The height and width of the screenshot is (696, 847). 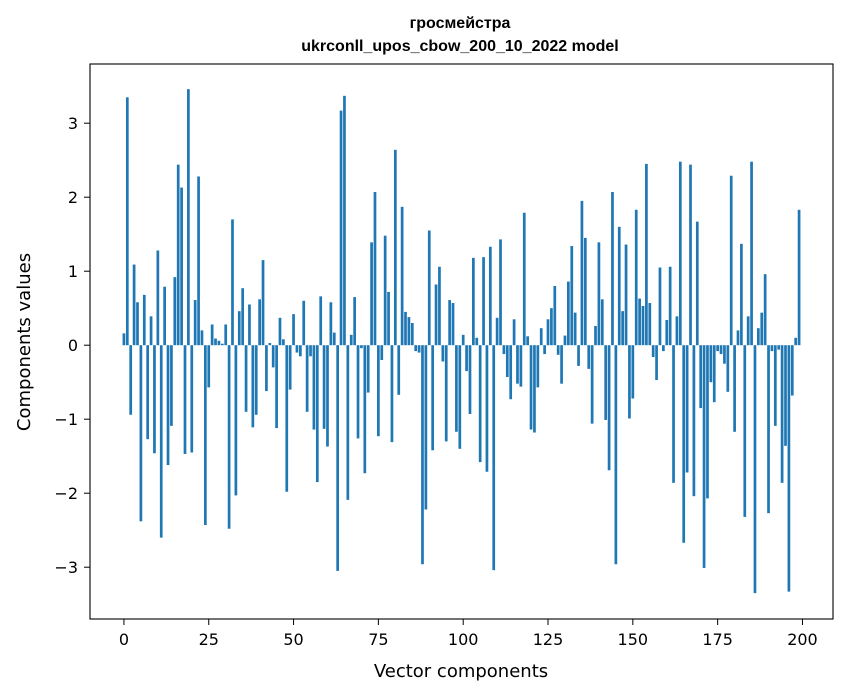 What do you see at coordinates (633, 639) in the screenshot?
I see `x-tick-label: 150` at bounding box center [633, 639].